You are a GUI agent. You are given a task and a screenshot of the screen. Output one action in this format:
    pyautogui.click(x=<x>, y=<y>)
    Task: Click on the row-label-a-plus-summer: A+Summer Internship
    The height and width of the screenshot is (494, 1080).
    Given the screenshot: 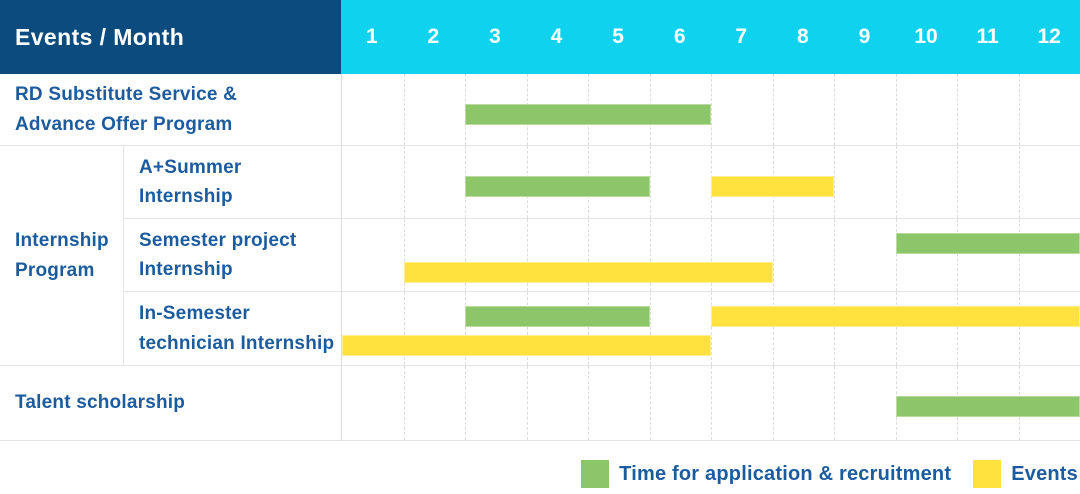 What is the action you would take?
    pyautogui.click(x=232, y=182)
    